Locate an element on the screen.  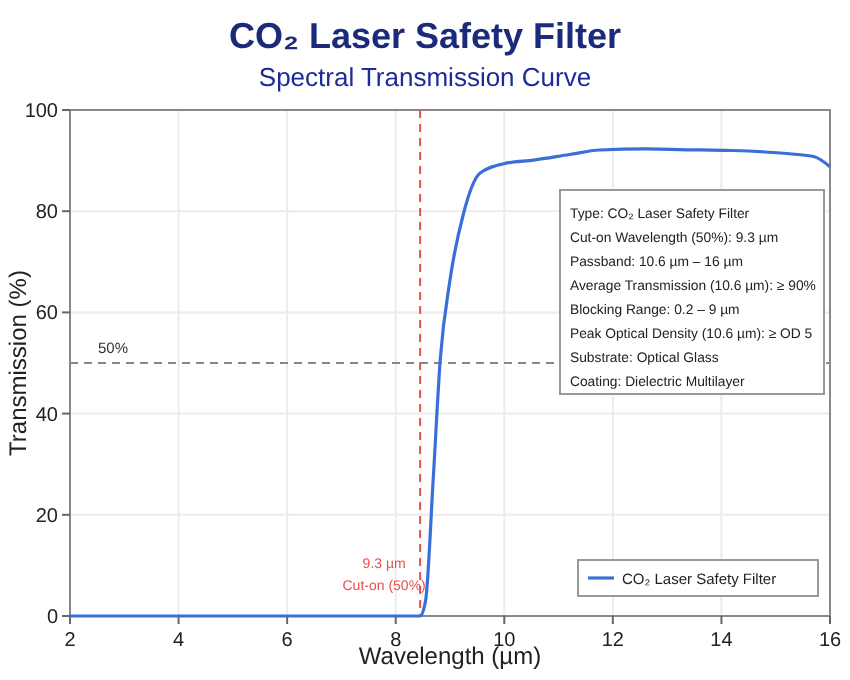
x-tick-label: 6 is located at coordinates (287, 641).